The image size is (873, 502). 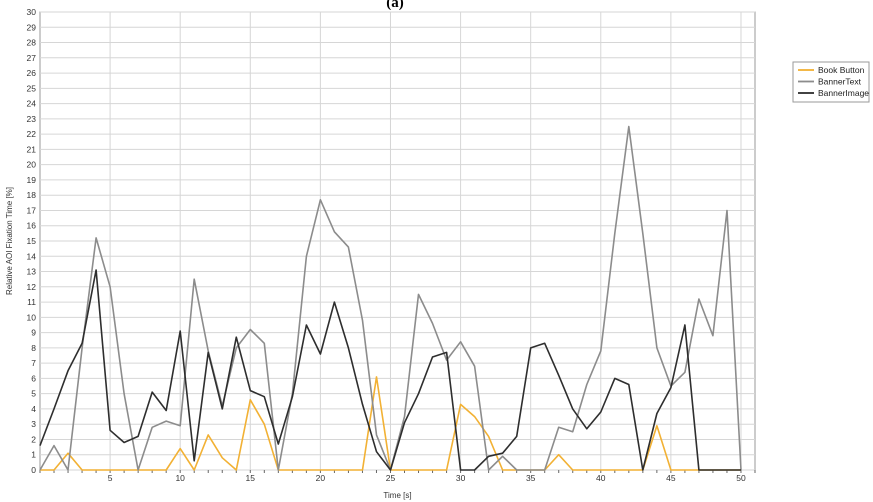 I want to click on y-tick-label: 16, so click(x=32, y=226).